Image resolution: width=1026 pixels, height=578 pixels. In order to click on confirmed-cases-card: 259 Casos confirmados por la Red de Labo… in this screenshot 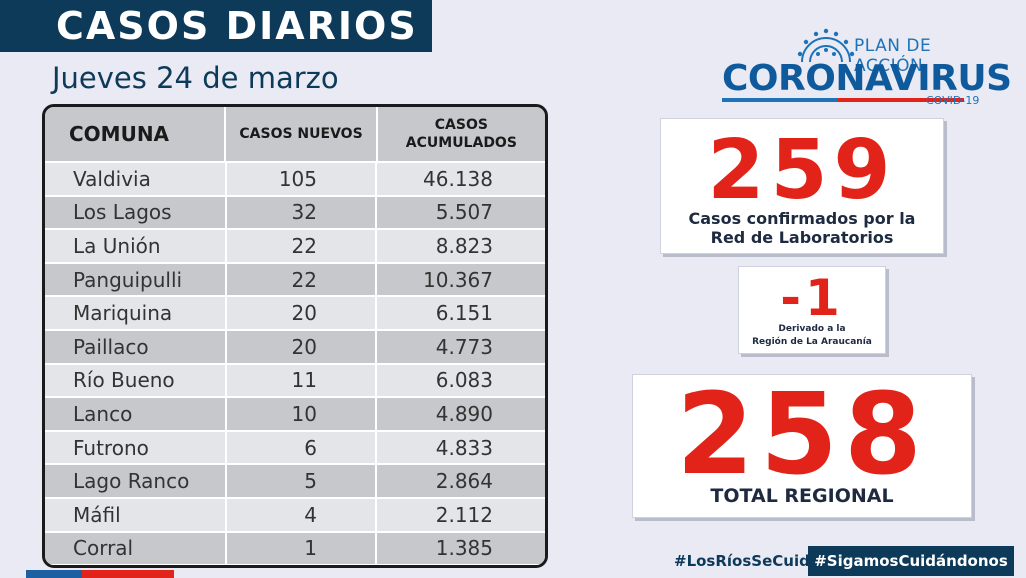, I will do `click(802, 186)`.